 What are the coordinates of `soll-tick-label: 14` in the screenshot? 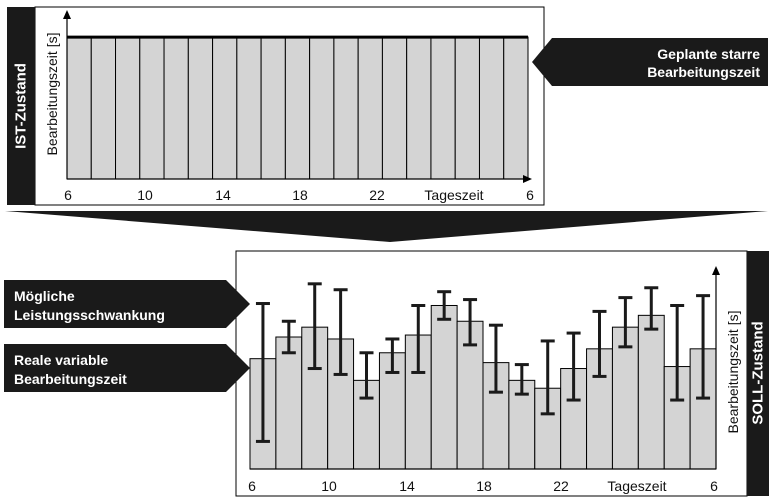 It's located at (407, 486).